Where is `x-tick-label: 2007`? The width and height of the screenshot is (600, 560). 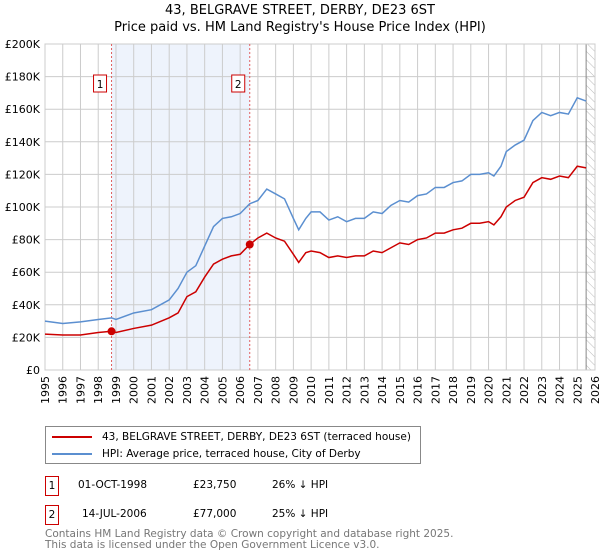
x-tick-label: 2007 is located at coordinates (258, 390).